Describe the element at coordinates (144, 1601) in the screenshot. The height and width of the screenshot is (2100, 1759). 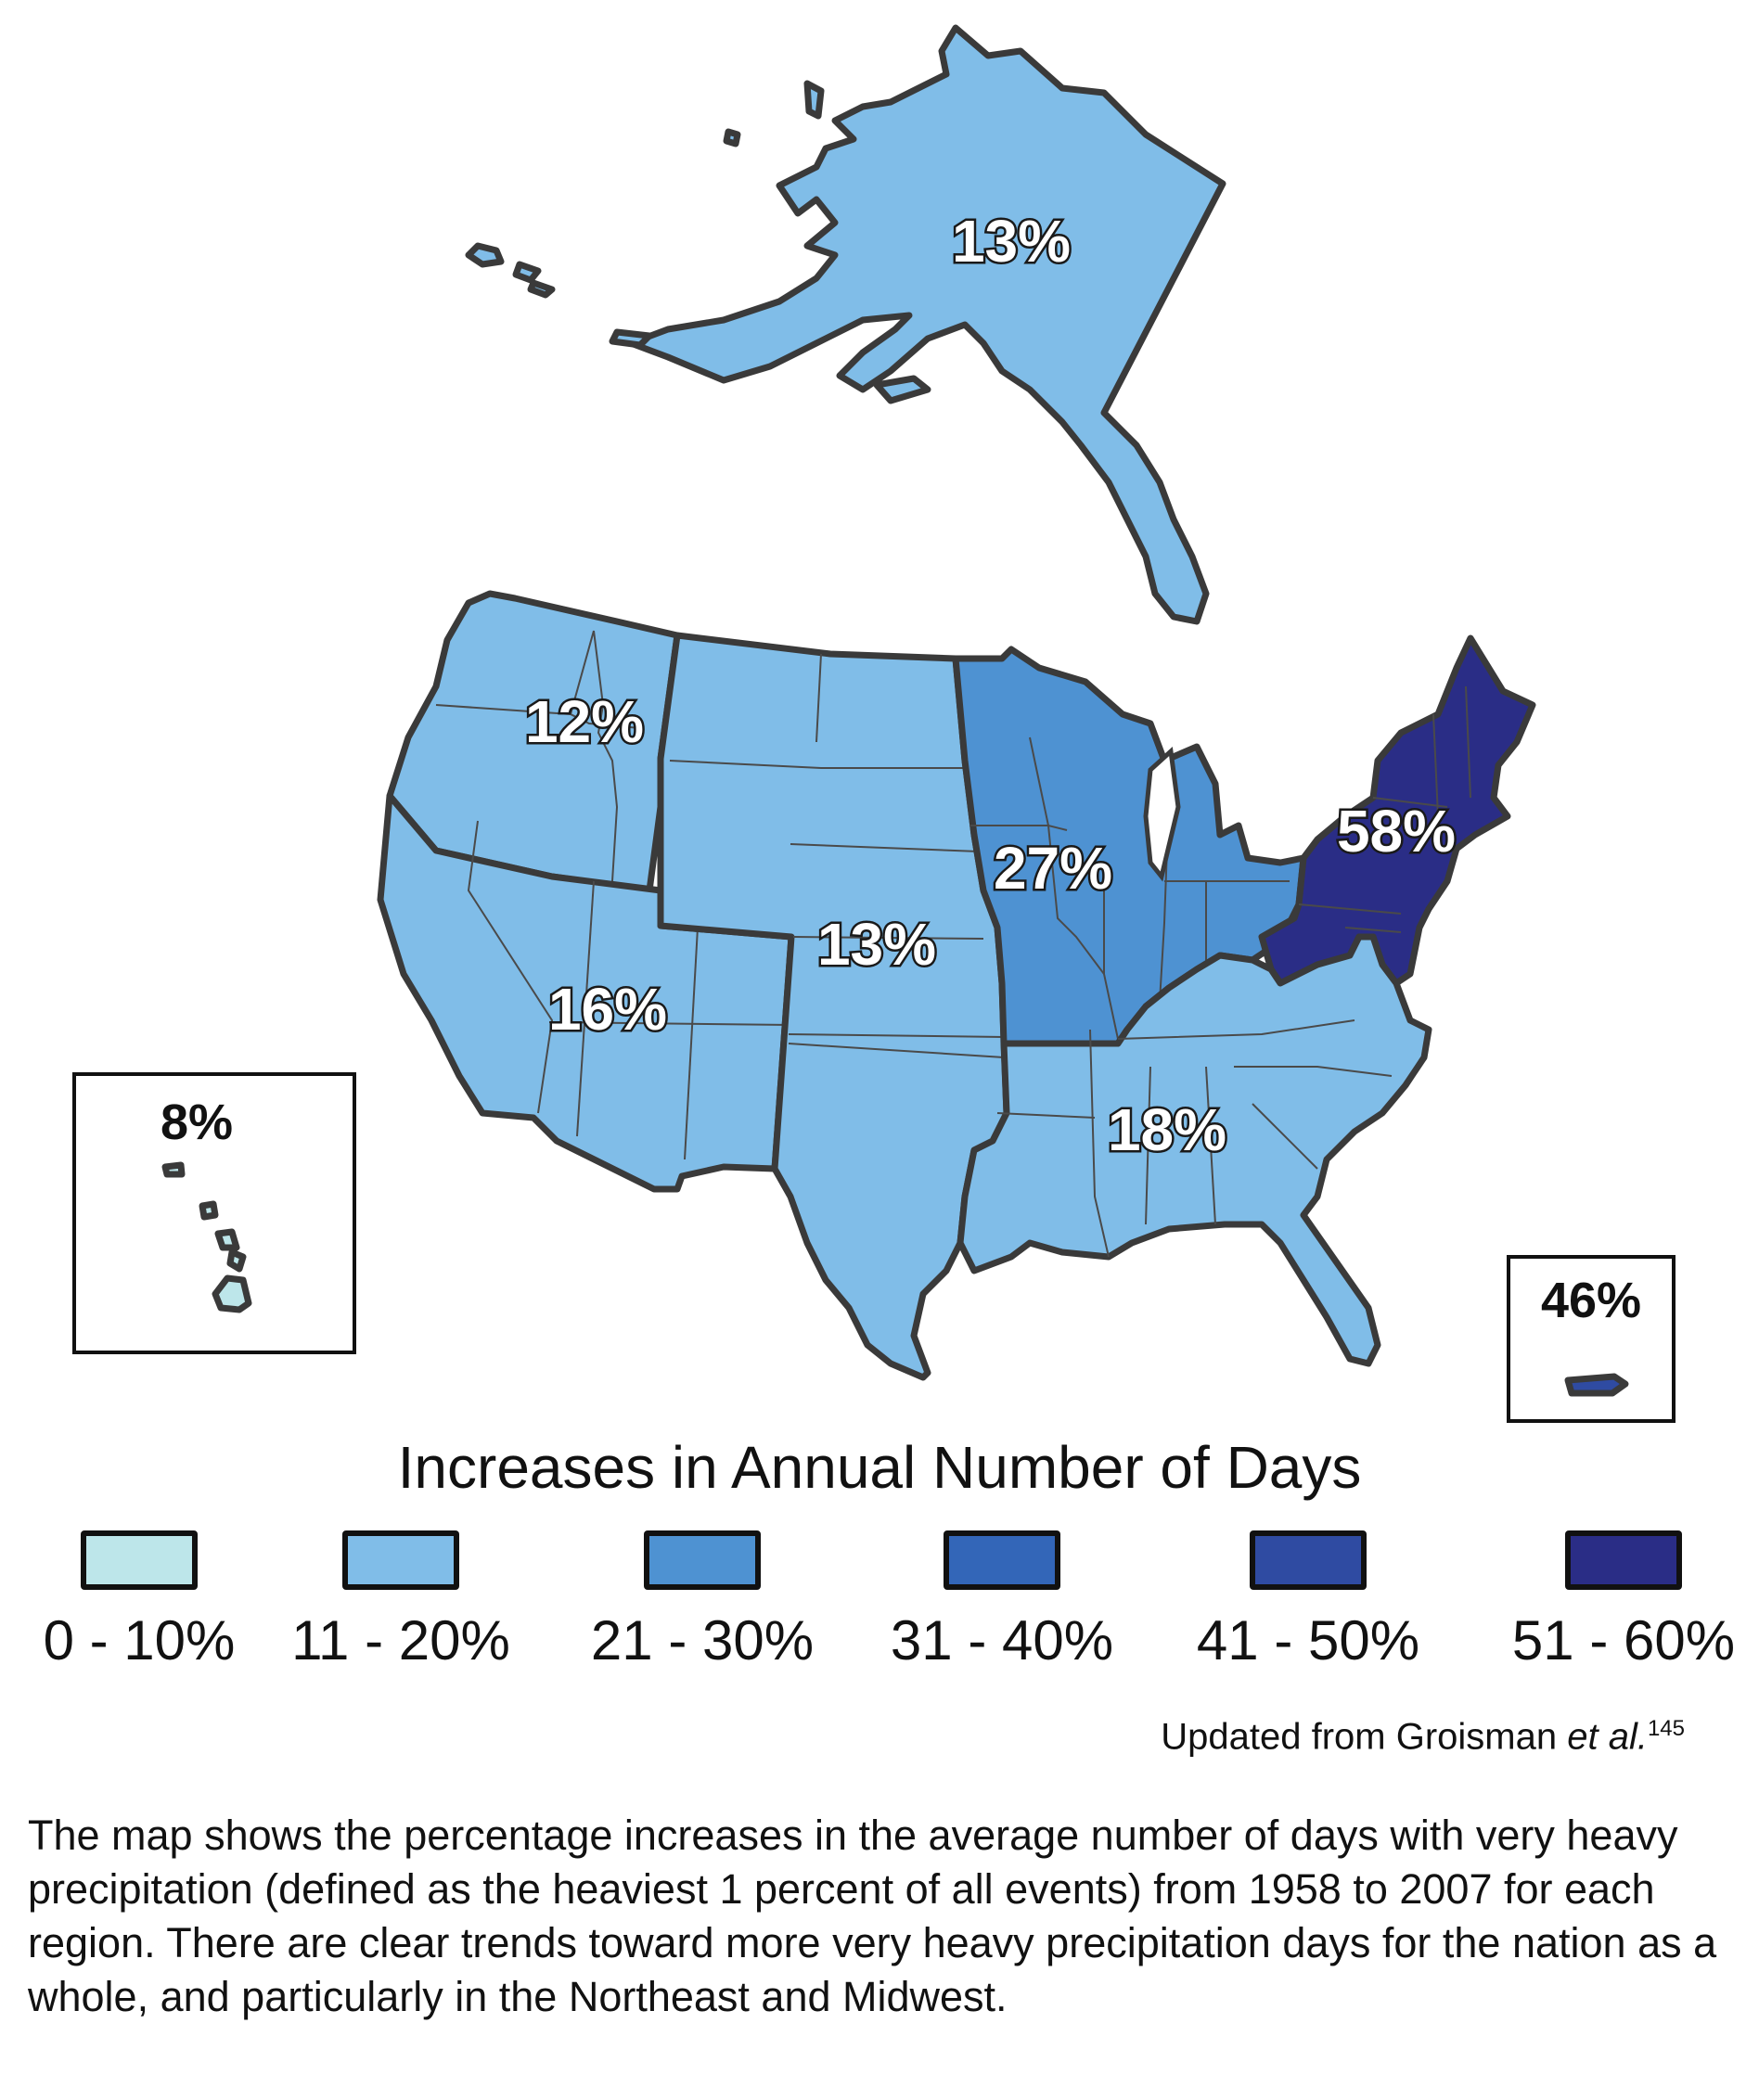
I see `legend-item-0: 0 - 10%` at that location.